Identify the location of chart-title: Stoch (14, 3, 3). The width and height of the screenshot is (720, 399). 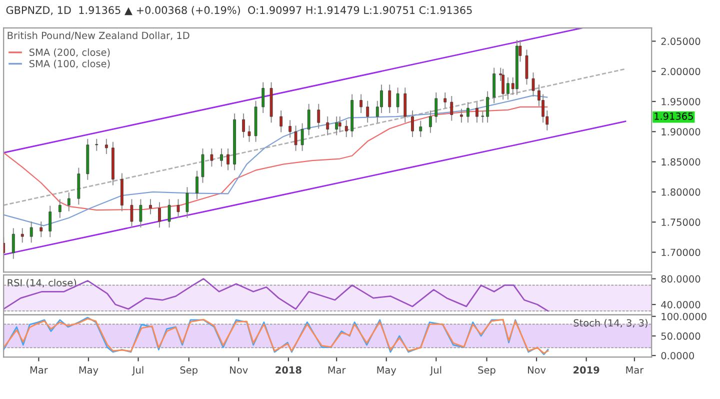
(611, 323).